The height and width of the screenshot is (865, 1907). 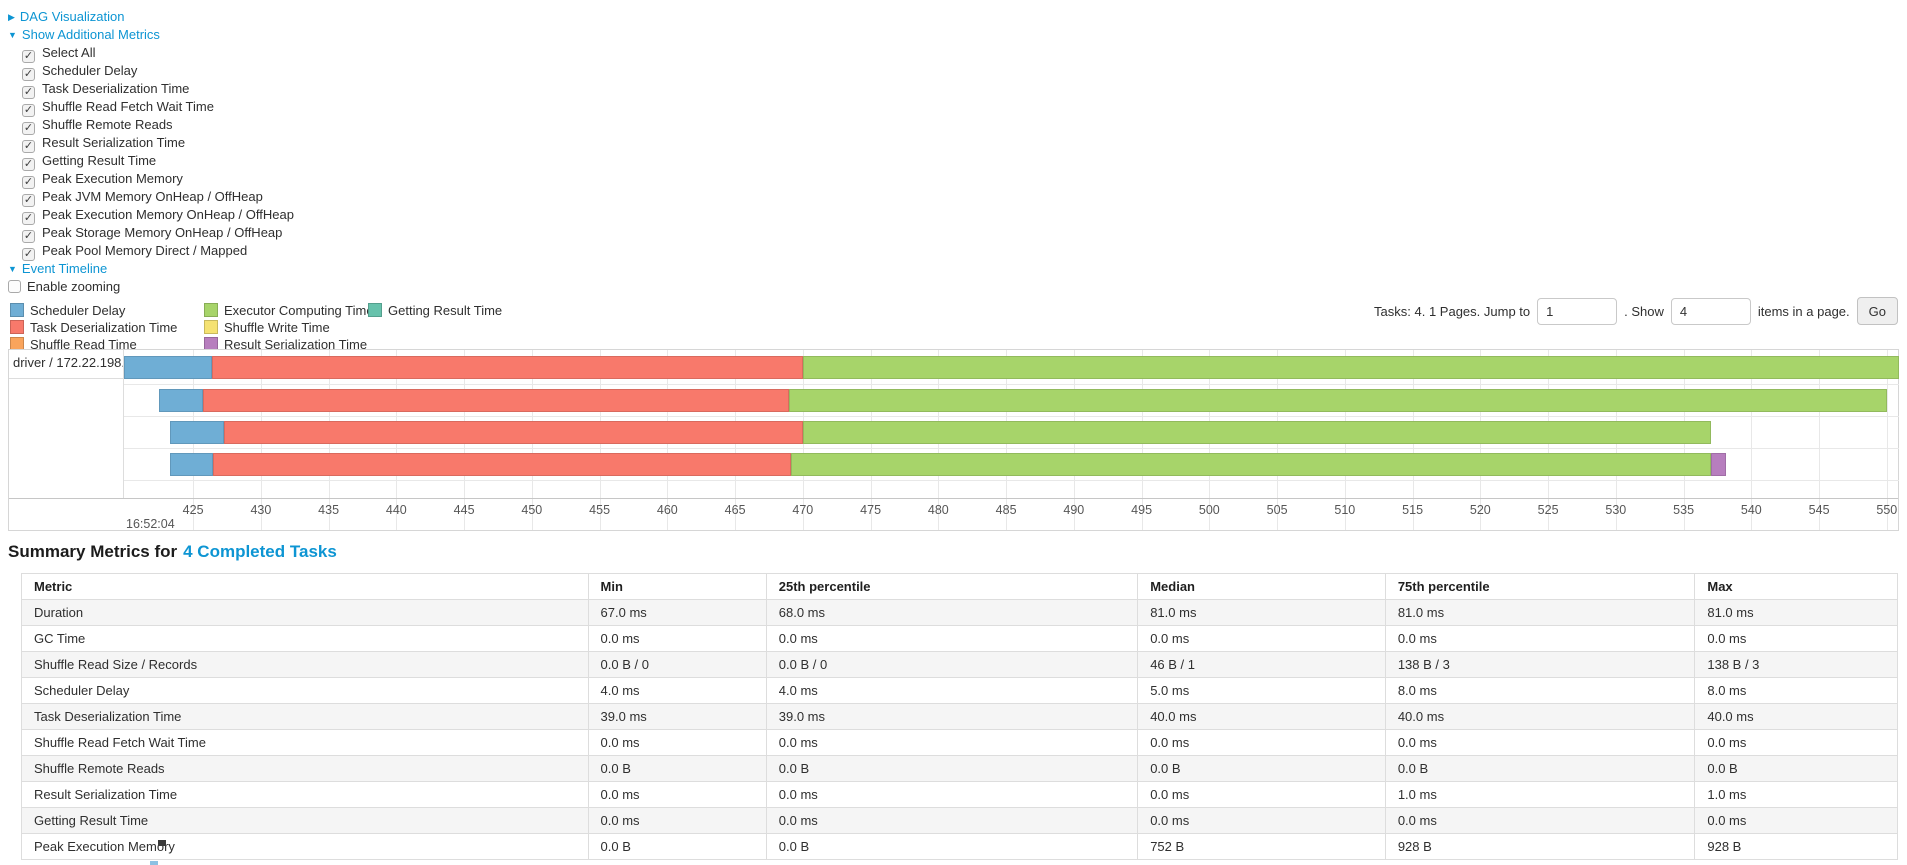 I want to click on summary-table-header-cell: 75th percentile, so click(x=1540, y=586).